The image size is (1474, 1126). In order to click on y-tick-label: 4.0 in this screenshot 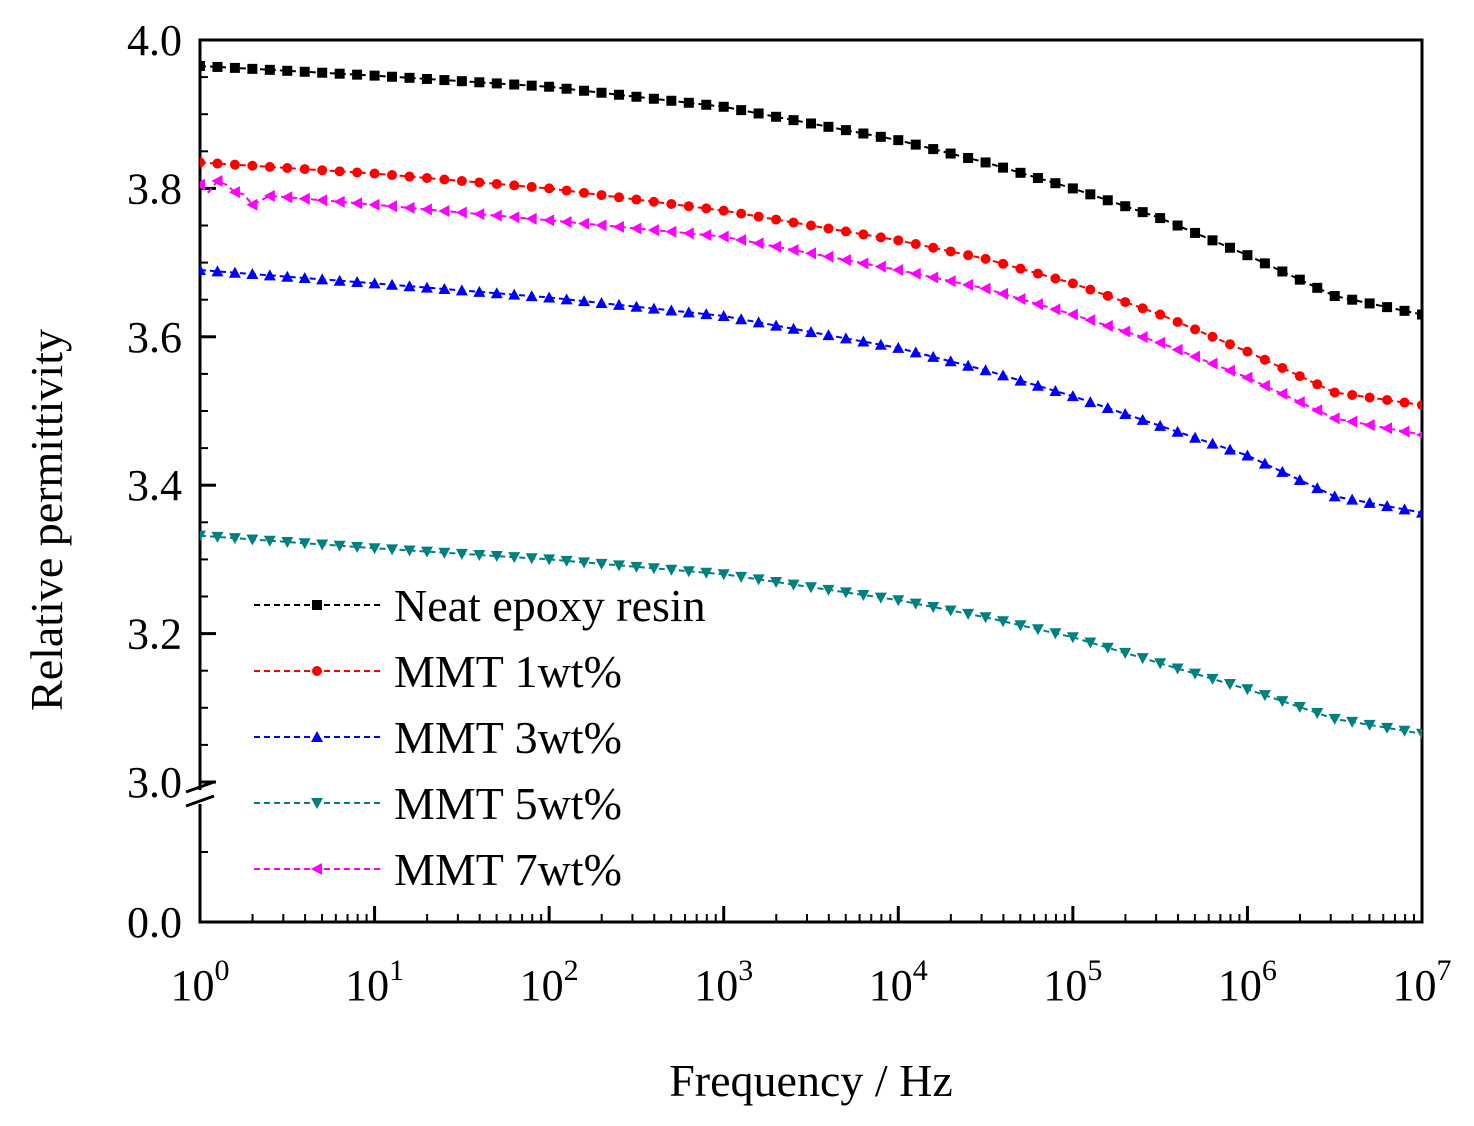, I will do `click(154, 40)`.